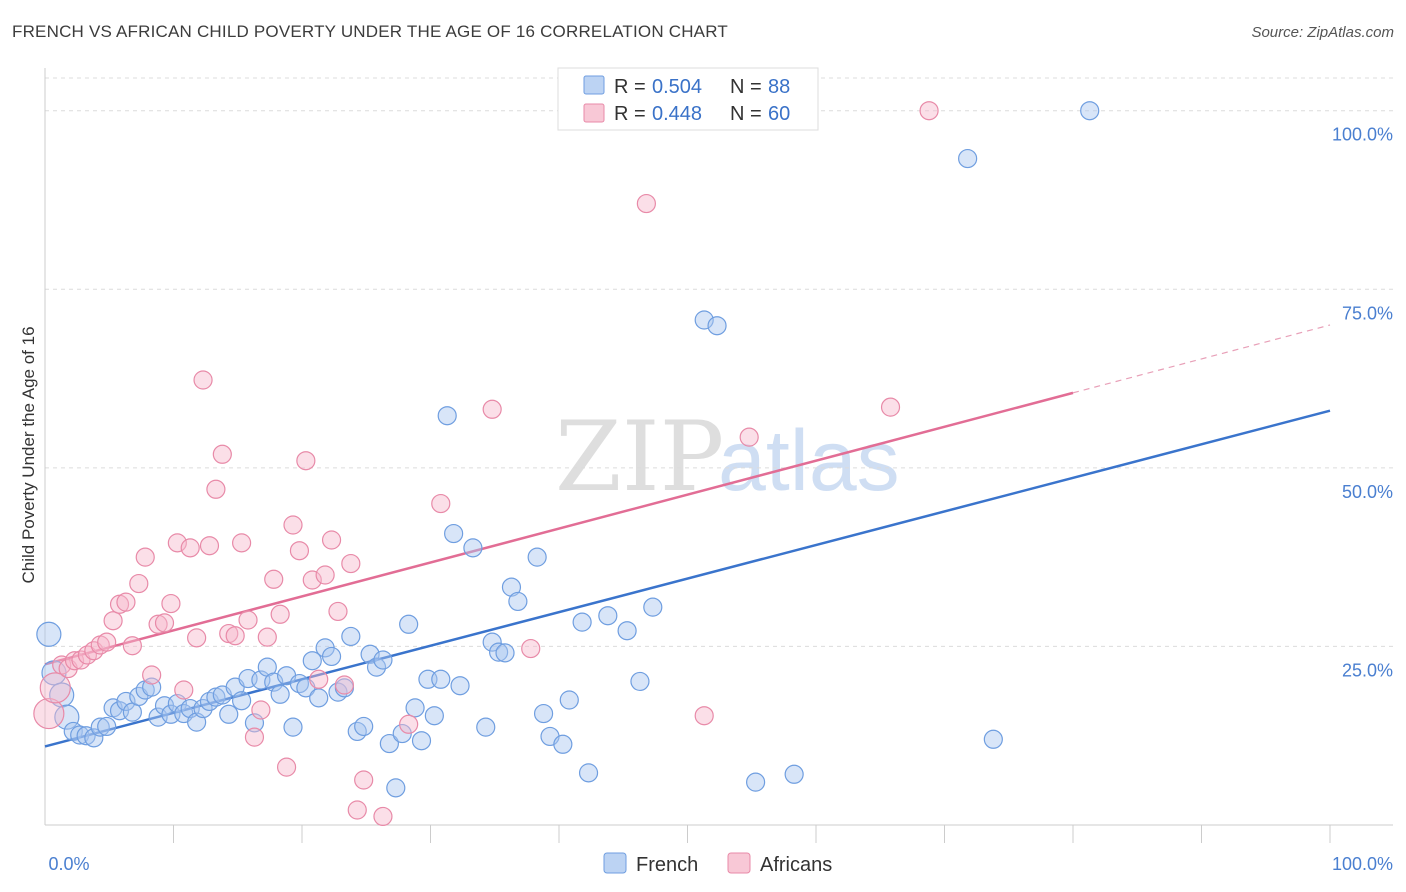  I want to click on x-tick-label-max: 100.0%, so click(1362, 864).